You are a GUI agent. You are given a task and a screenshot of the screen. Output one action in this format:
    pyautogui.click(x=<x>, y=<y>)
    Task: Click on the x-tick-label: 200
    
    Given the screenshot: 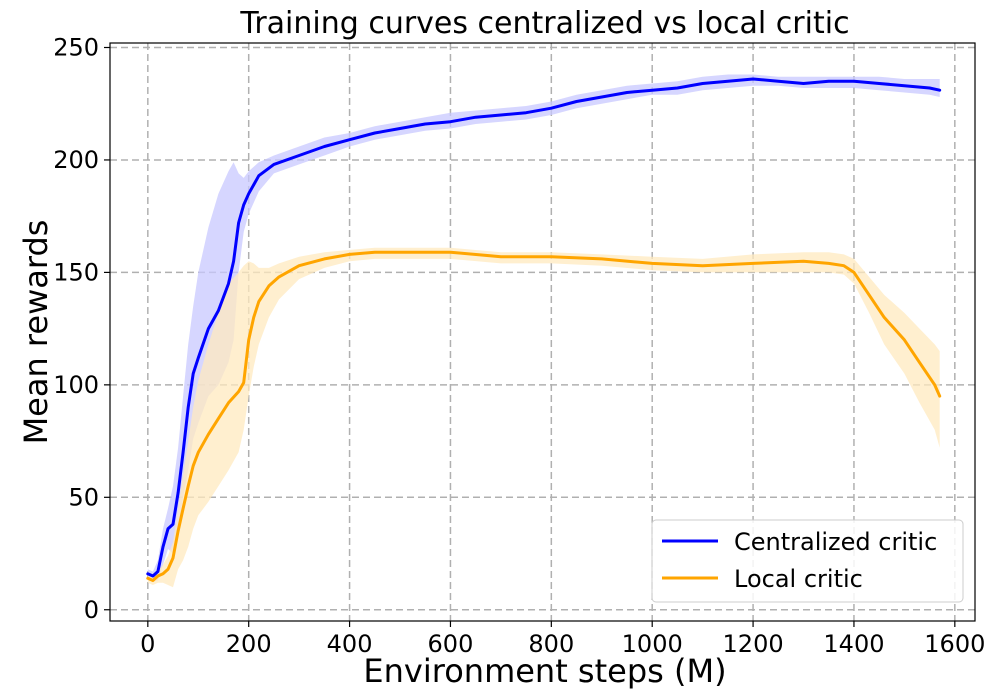 What is the action you would take?
    pyautogui.click(x=249, y=644)
    